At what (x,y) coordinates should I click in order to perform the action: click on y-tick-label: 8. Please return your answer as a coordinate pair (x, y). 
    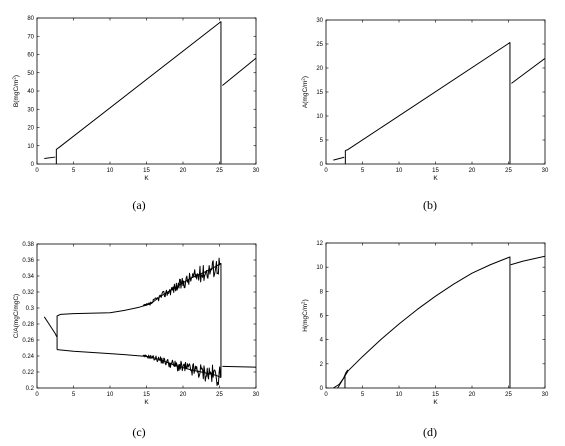
    Looking at the image, I should click on (322, 292).